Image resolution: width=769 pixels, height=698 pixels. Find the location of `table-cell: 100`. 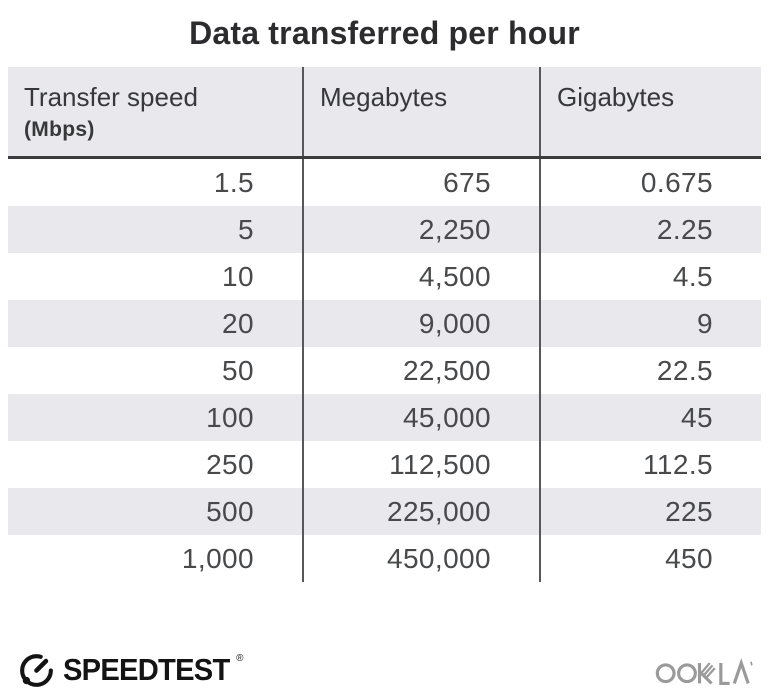

table-cell: 100 is located at coordinates (230, 417).